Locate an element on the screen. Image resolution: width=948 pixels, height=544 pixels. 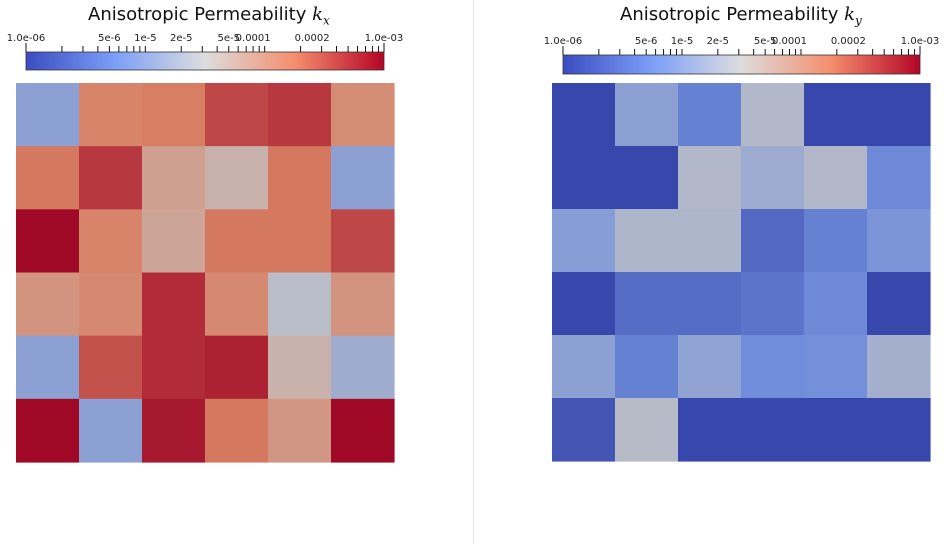
chart-title-ky: Anisotropic Permeability ky is located at coordinates (741, 16).